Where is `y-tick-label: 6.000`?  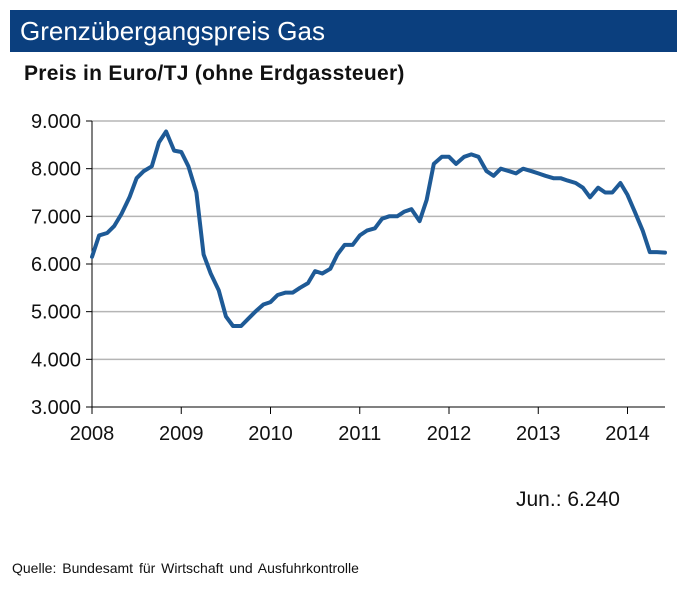
y-tick-label: 6.000 is located at coordinates (56, 265).